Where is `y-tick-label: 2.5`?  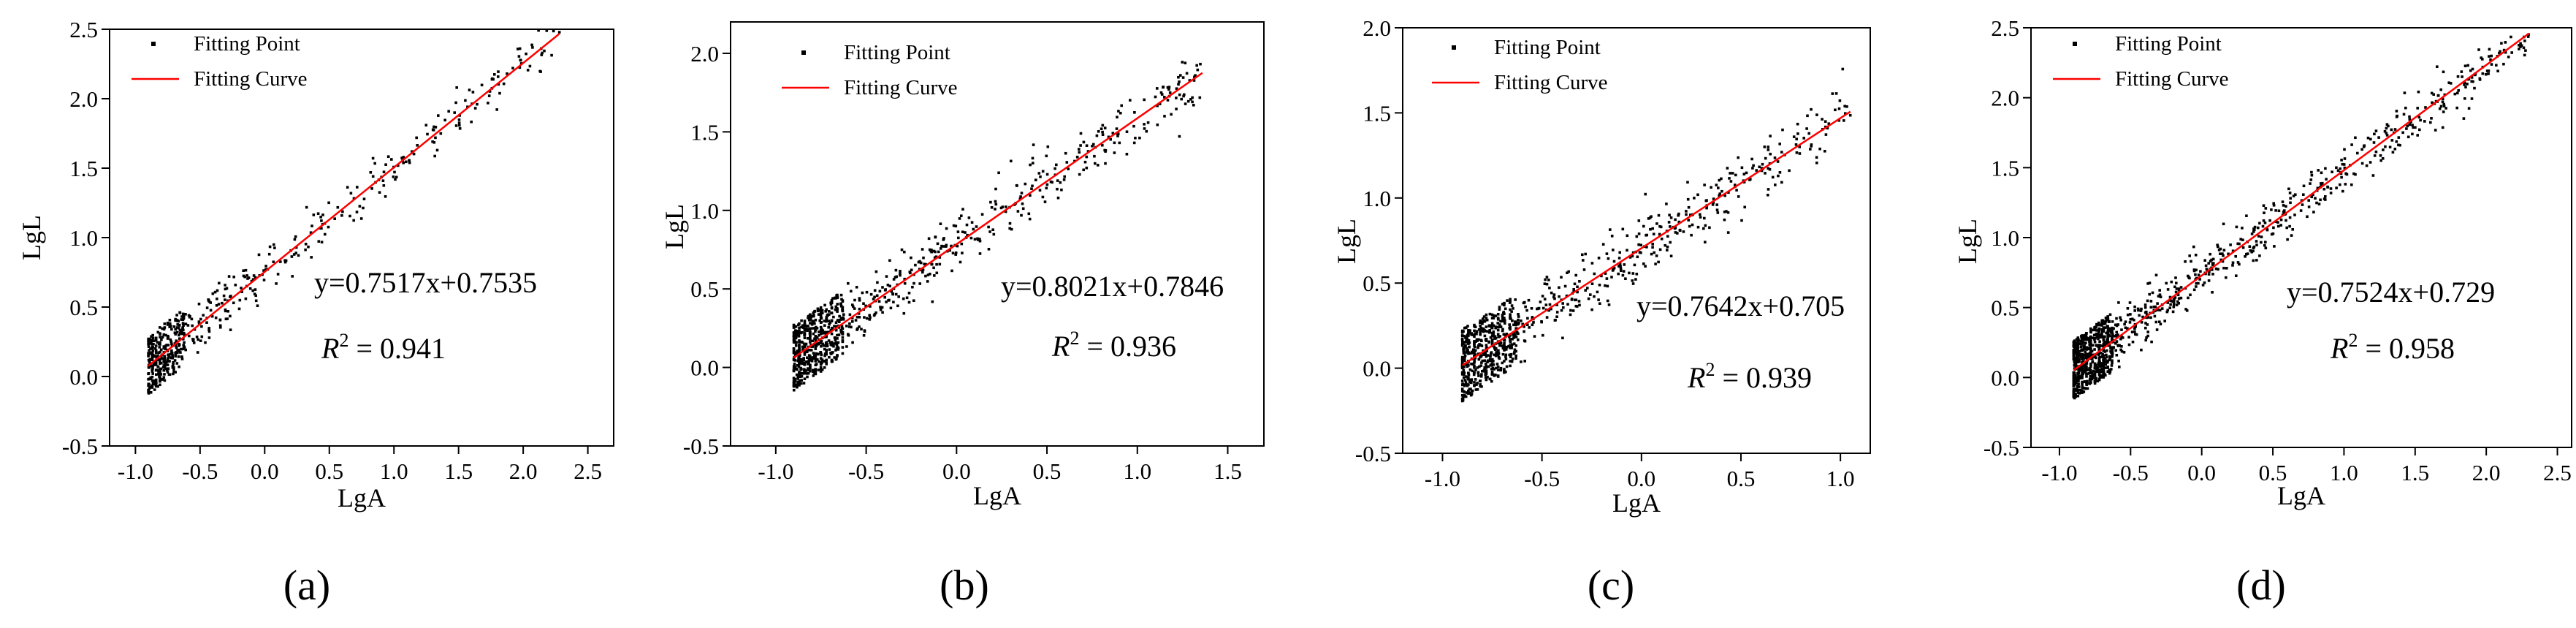
y-tick-label: 2.5 is located at coordinates (83, 30).